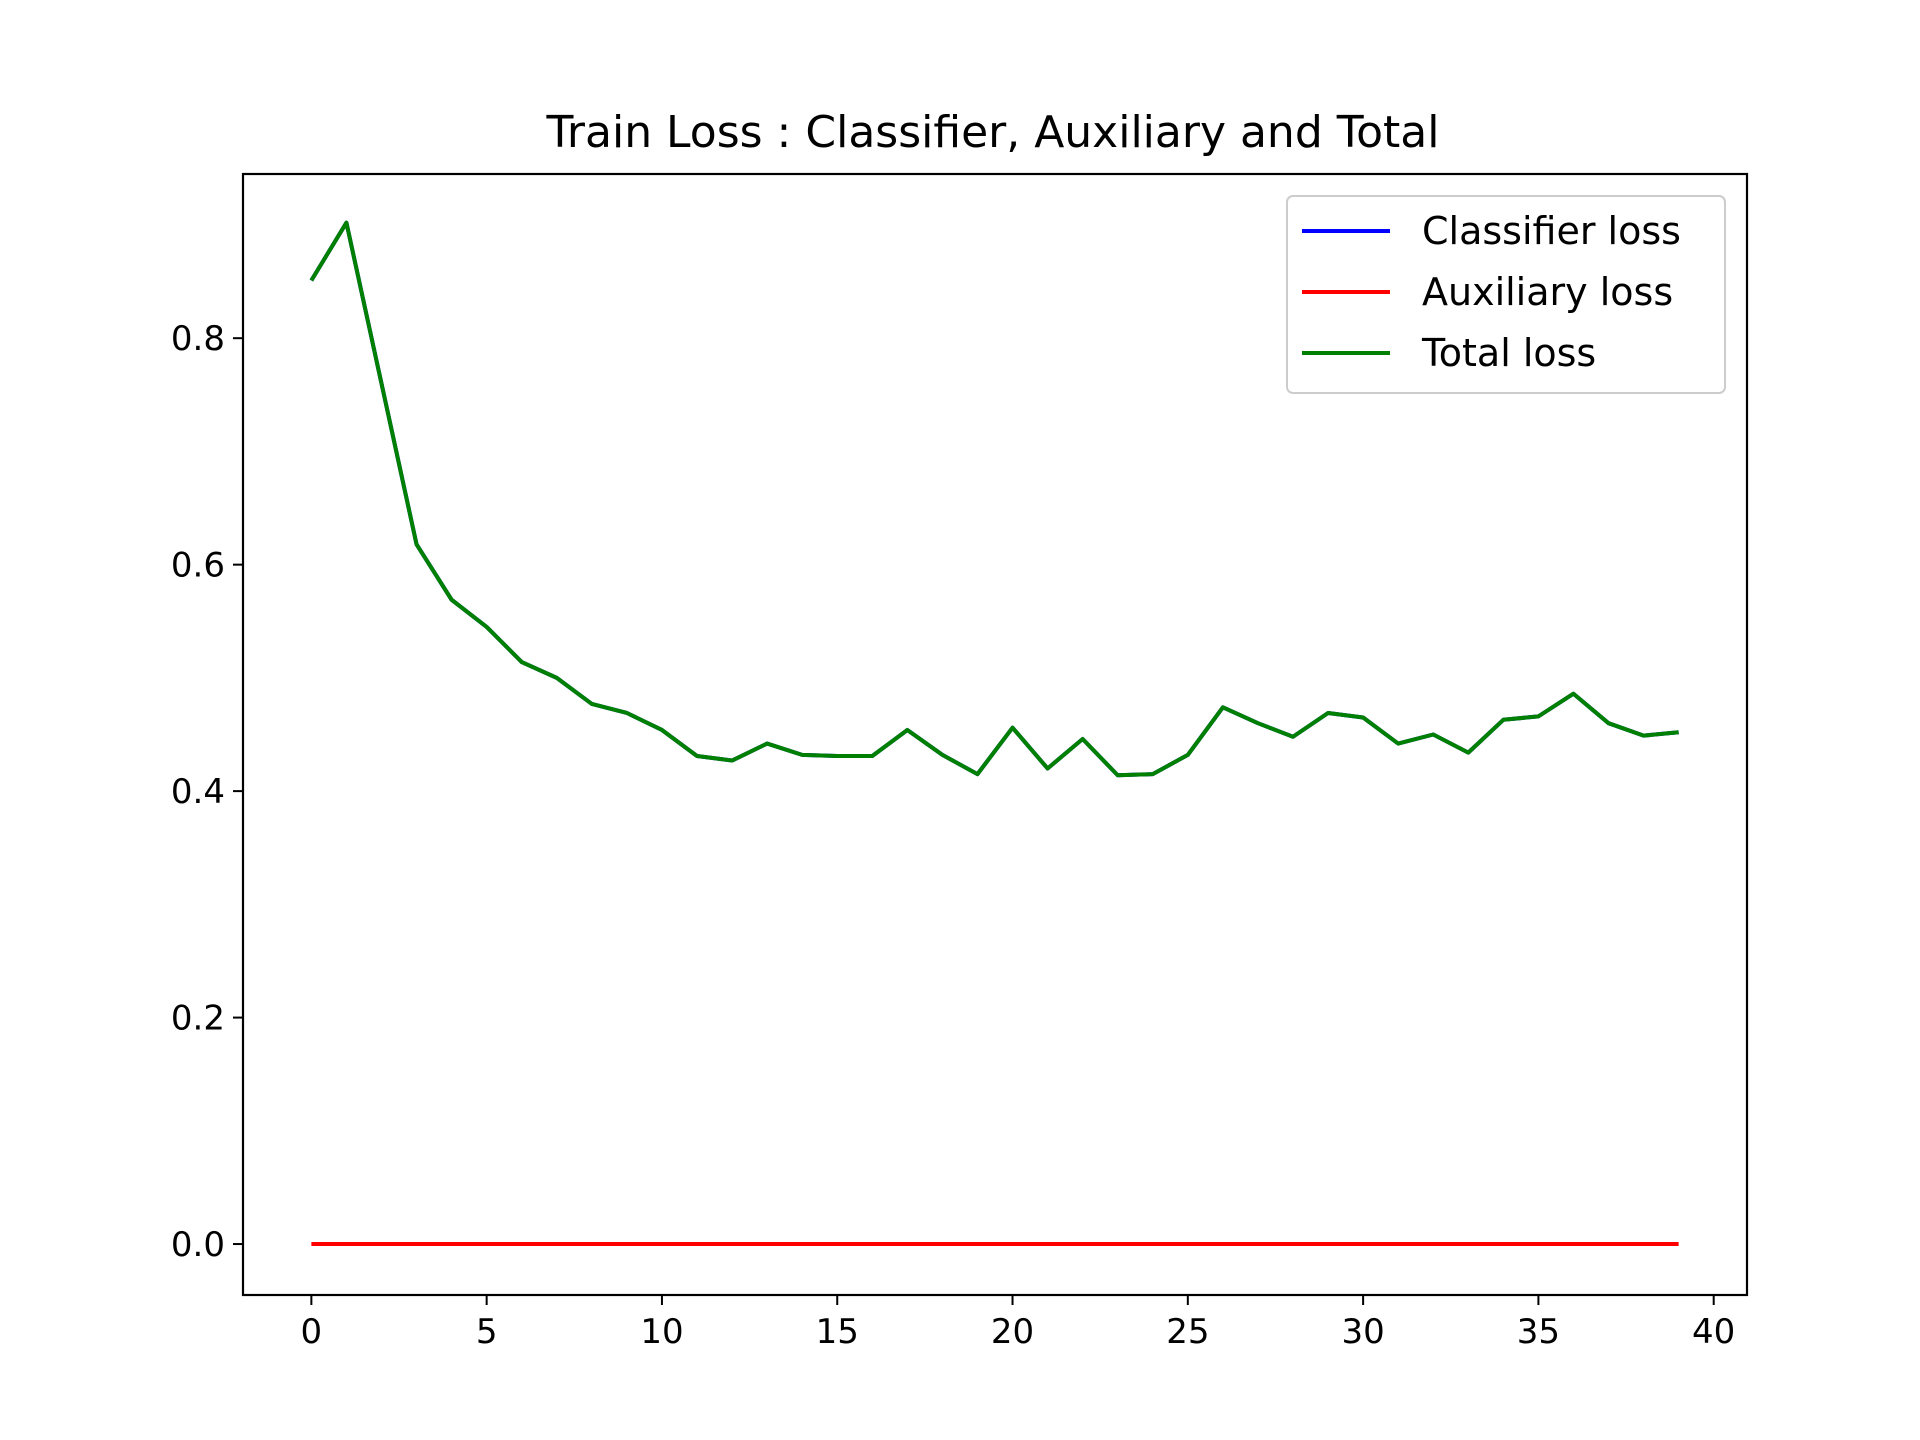  Describe the element at coordinates (1551, 231) in the screenshot. I see `legend-label-classifier-loss: Classifier loss` at that location.